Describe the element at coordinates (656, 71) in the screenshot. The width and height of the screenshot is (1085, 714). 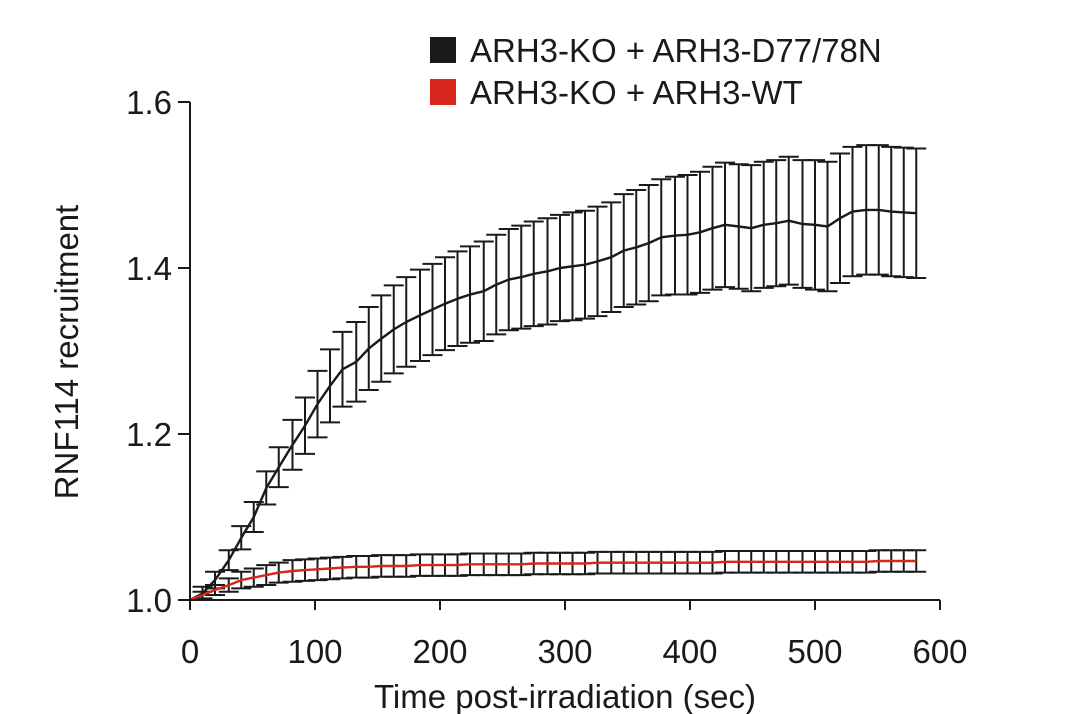
I see `legend: ARH3-KO + ARH3-D77/78N ARH3-KO + ARH3-WT` at that location.